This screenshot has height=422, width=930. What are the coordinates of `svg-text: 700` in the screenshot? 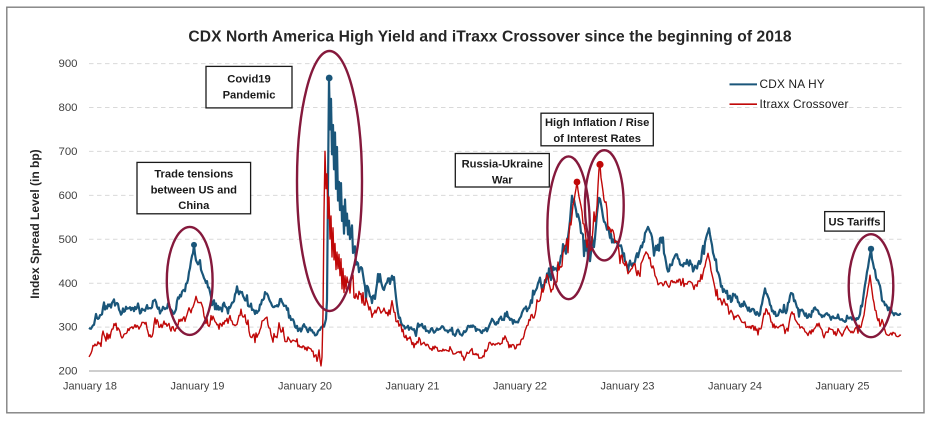 It's located at (67, 152).